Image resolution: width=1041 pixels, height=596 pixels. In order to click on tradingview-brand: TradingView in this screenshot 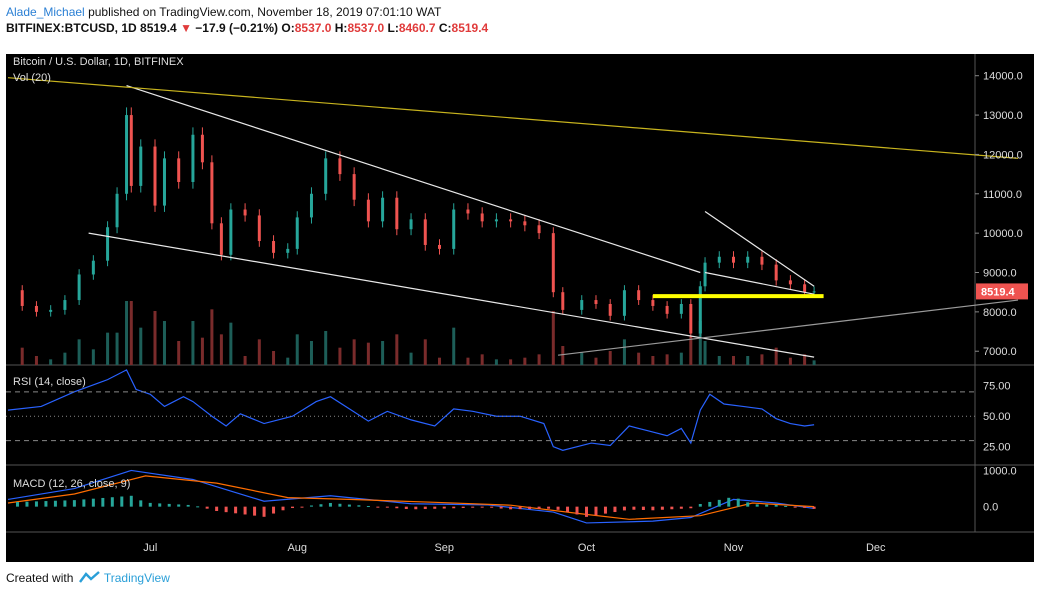, I will do `click(136, 578)`.